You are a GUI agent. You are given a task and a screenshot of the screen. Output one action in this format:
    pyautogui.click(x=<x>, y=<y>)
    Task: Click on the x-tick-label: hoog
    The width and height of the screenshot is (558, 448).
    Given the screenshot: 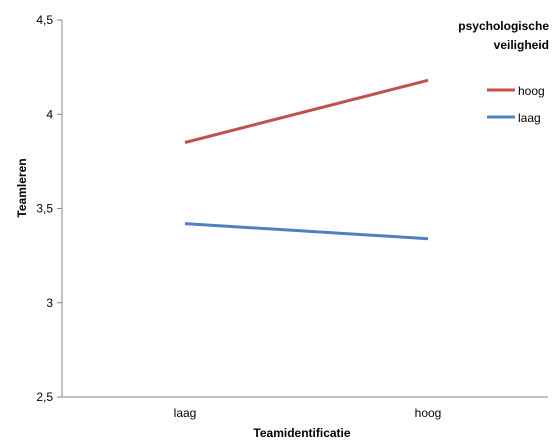 What is the action you would take?
    pyautogui.click(x=428, y=413)
    